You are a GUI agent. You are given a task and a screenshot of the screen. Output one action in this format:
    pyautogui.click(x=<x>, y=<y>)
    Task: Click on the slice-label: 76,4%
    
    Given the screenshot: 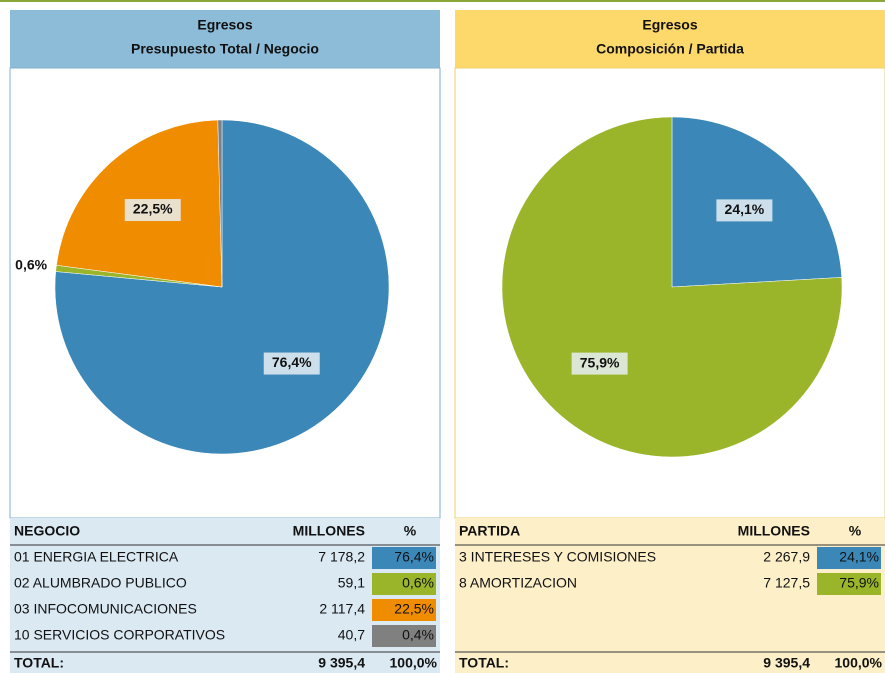 What is the action you would take?
    pyautogui.click(x=292, y=362)
    